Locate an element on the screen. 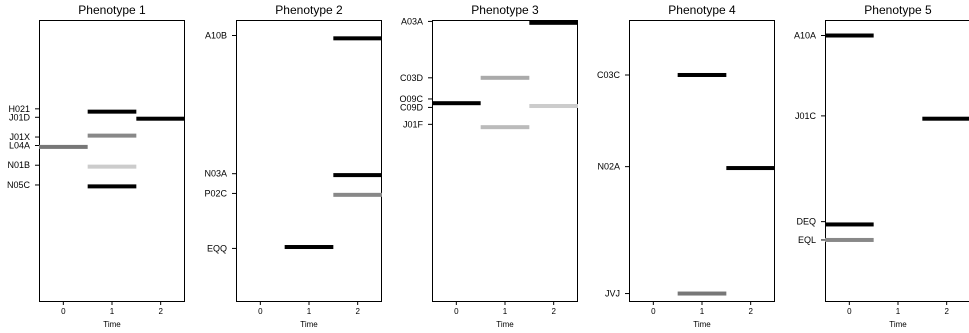 The image size is (969, 333). panel-title: Phenotype 5 is located at coordinates (898, 10).